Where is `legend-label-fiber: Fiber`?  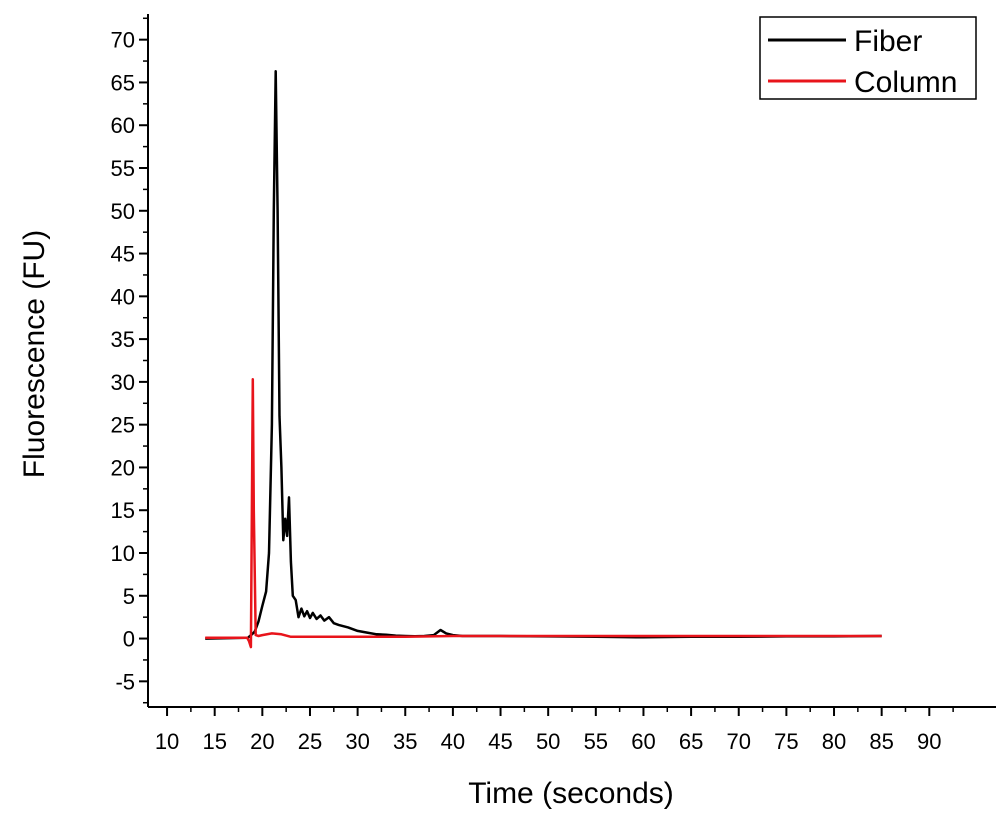 legend-label-fiber: Fiber is located at coordinates (888, 41).